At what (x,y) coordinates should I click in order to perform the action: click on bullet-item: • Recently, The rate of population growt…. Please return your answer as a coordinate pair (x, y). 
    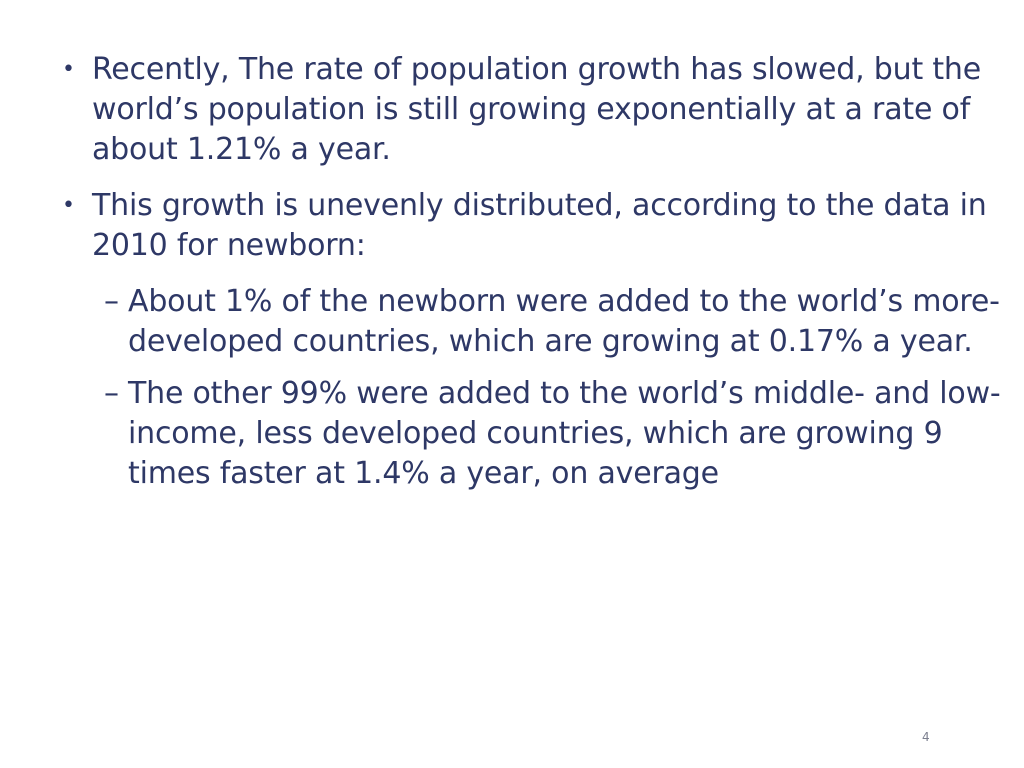
    Looking at the image, I should click on (531, 110).